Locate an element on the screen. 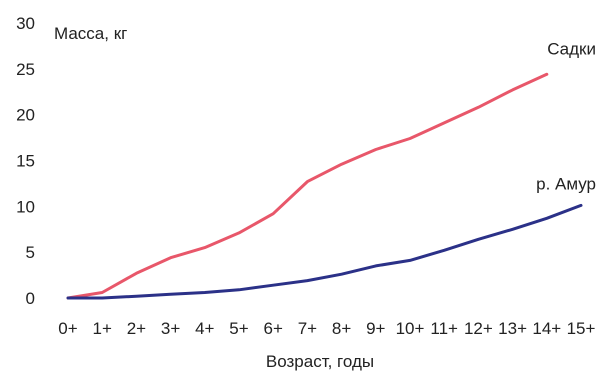 The image size is (598, 374). x-tick-label: 0+ is located at coordinates (67, 328).